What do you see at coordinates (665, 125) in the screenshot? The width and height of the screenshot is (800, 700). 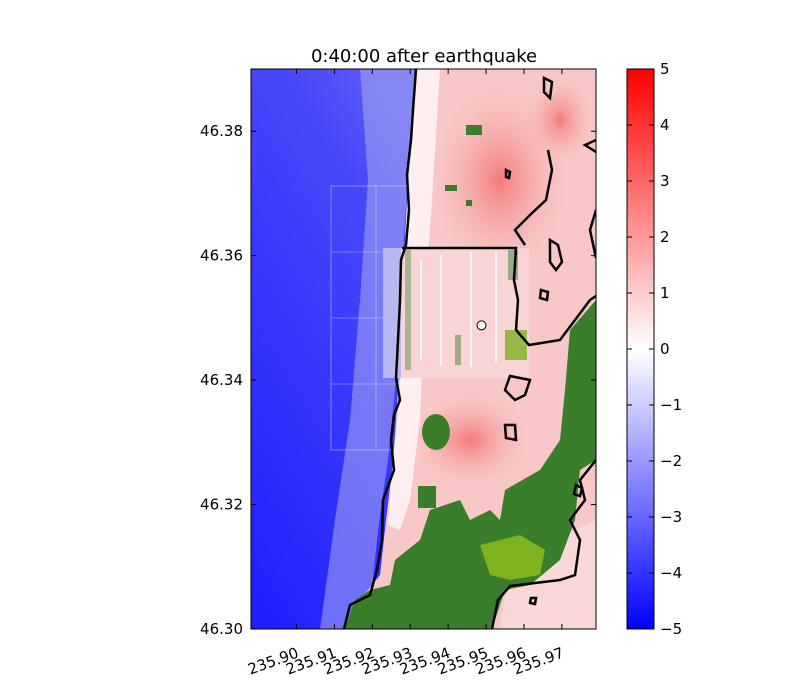 I see `colorbar-tick-label: 4` at bounding box center [665, 125].